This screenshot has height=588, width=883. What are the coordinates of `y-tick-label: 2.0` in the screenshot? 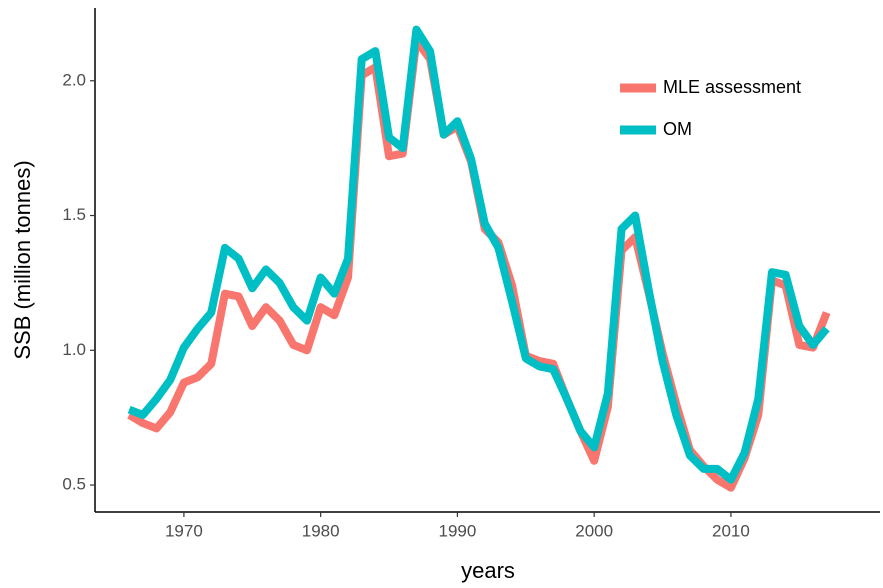 It's located at (74, 79).